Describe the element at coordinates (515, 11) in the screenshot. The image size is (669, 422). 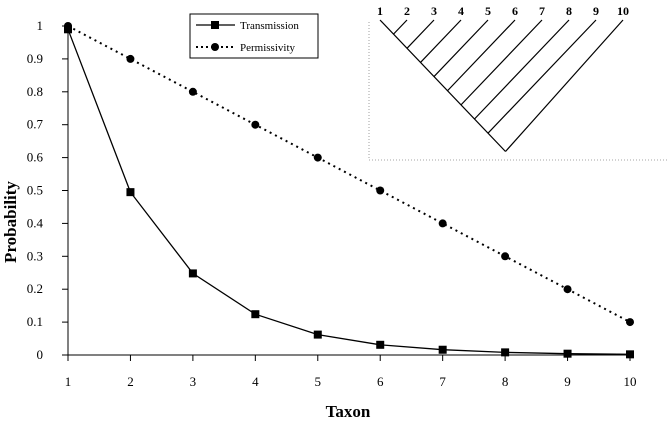
I see `tree-taxon-label: 6` at that location.